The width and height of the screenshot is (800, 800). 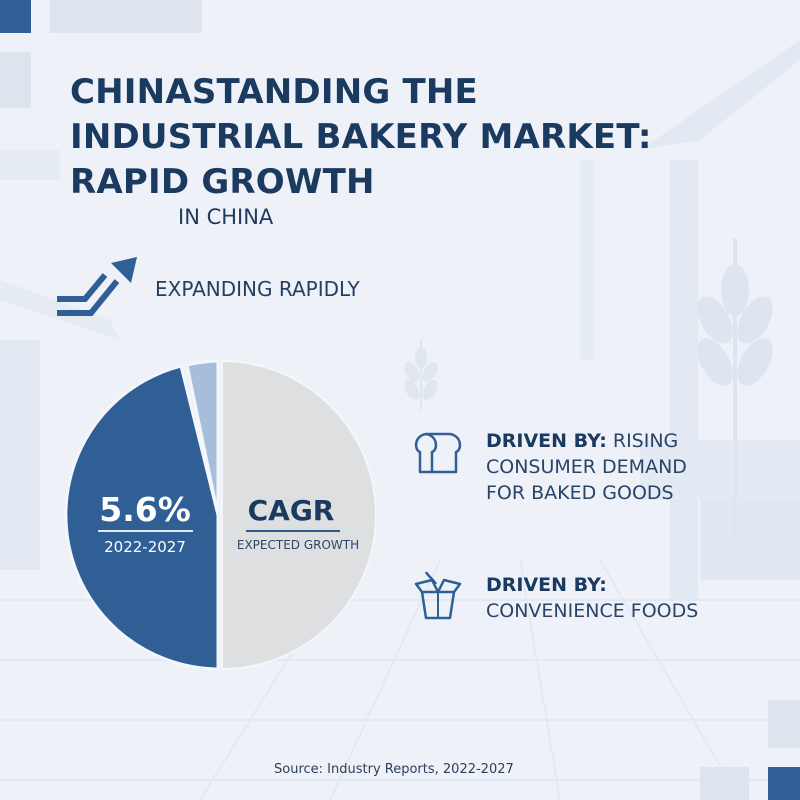 What do you see at coordinates (226, 217) in the screenshot?
I see `page-subtitle: IN CHINA` at bounding box center [226, 217].